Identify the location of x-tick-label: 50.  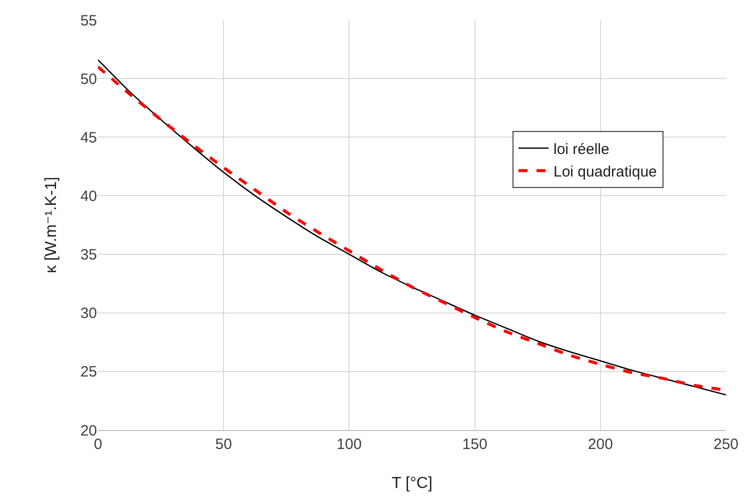
(223, 444).